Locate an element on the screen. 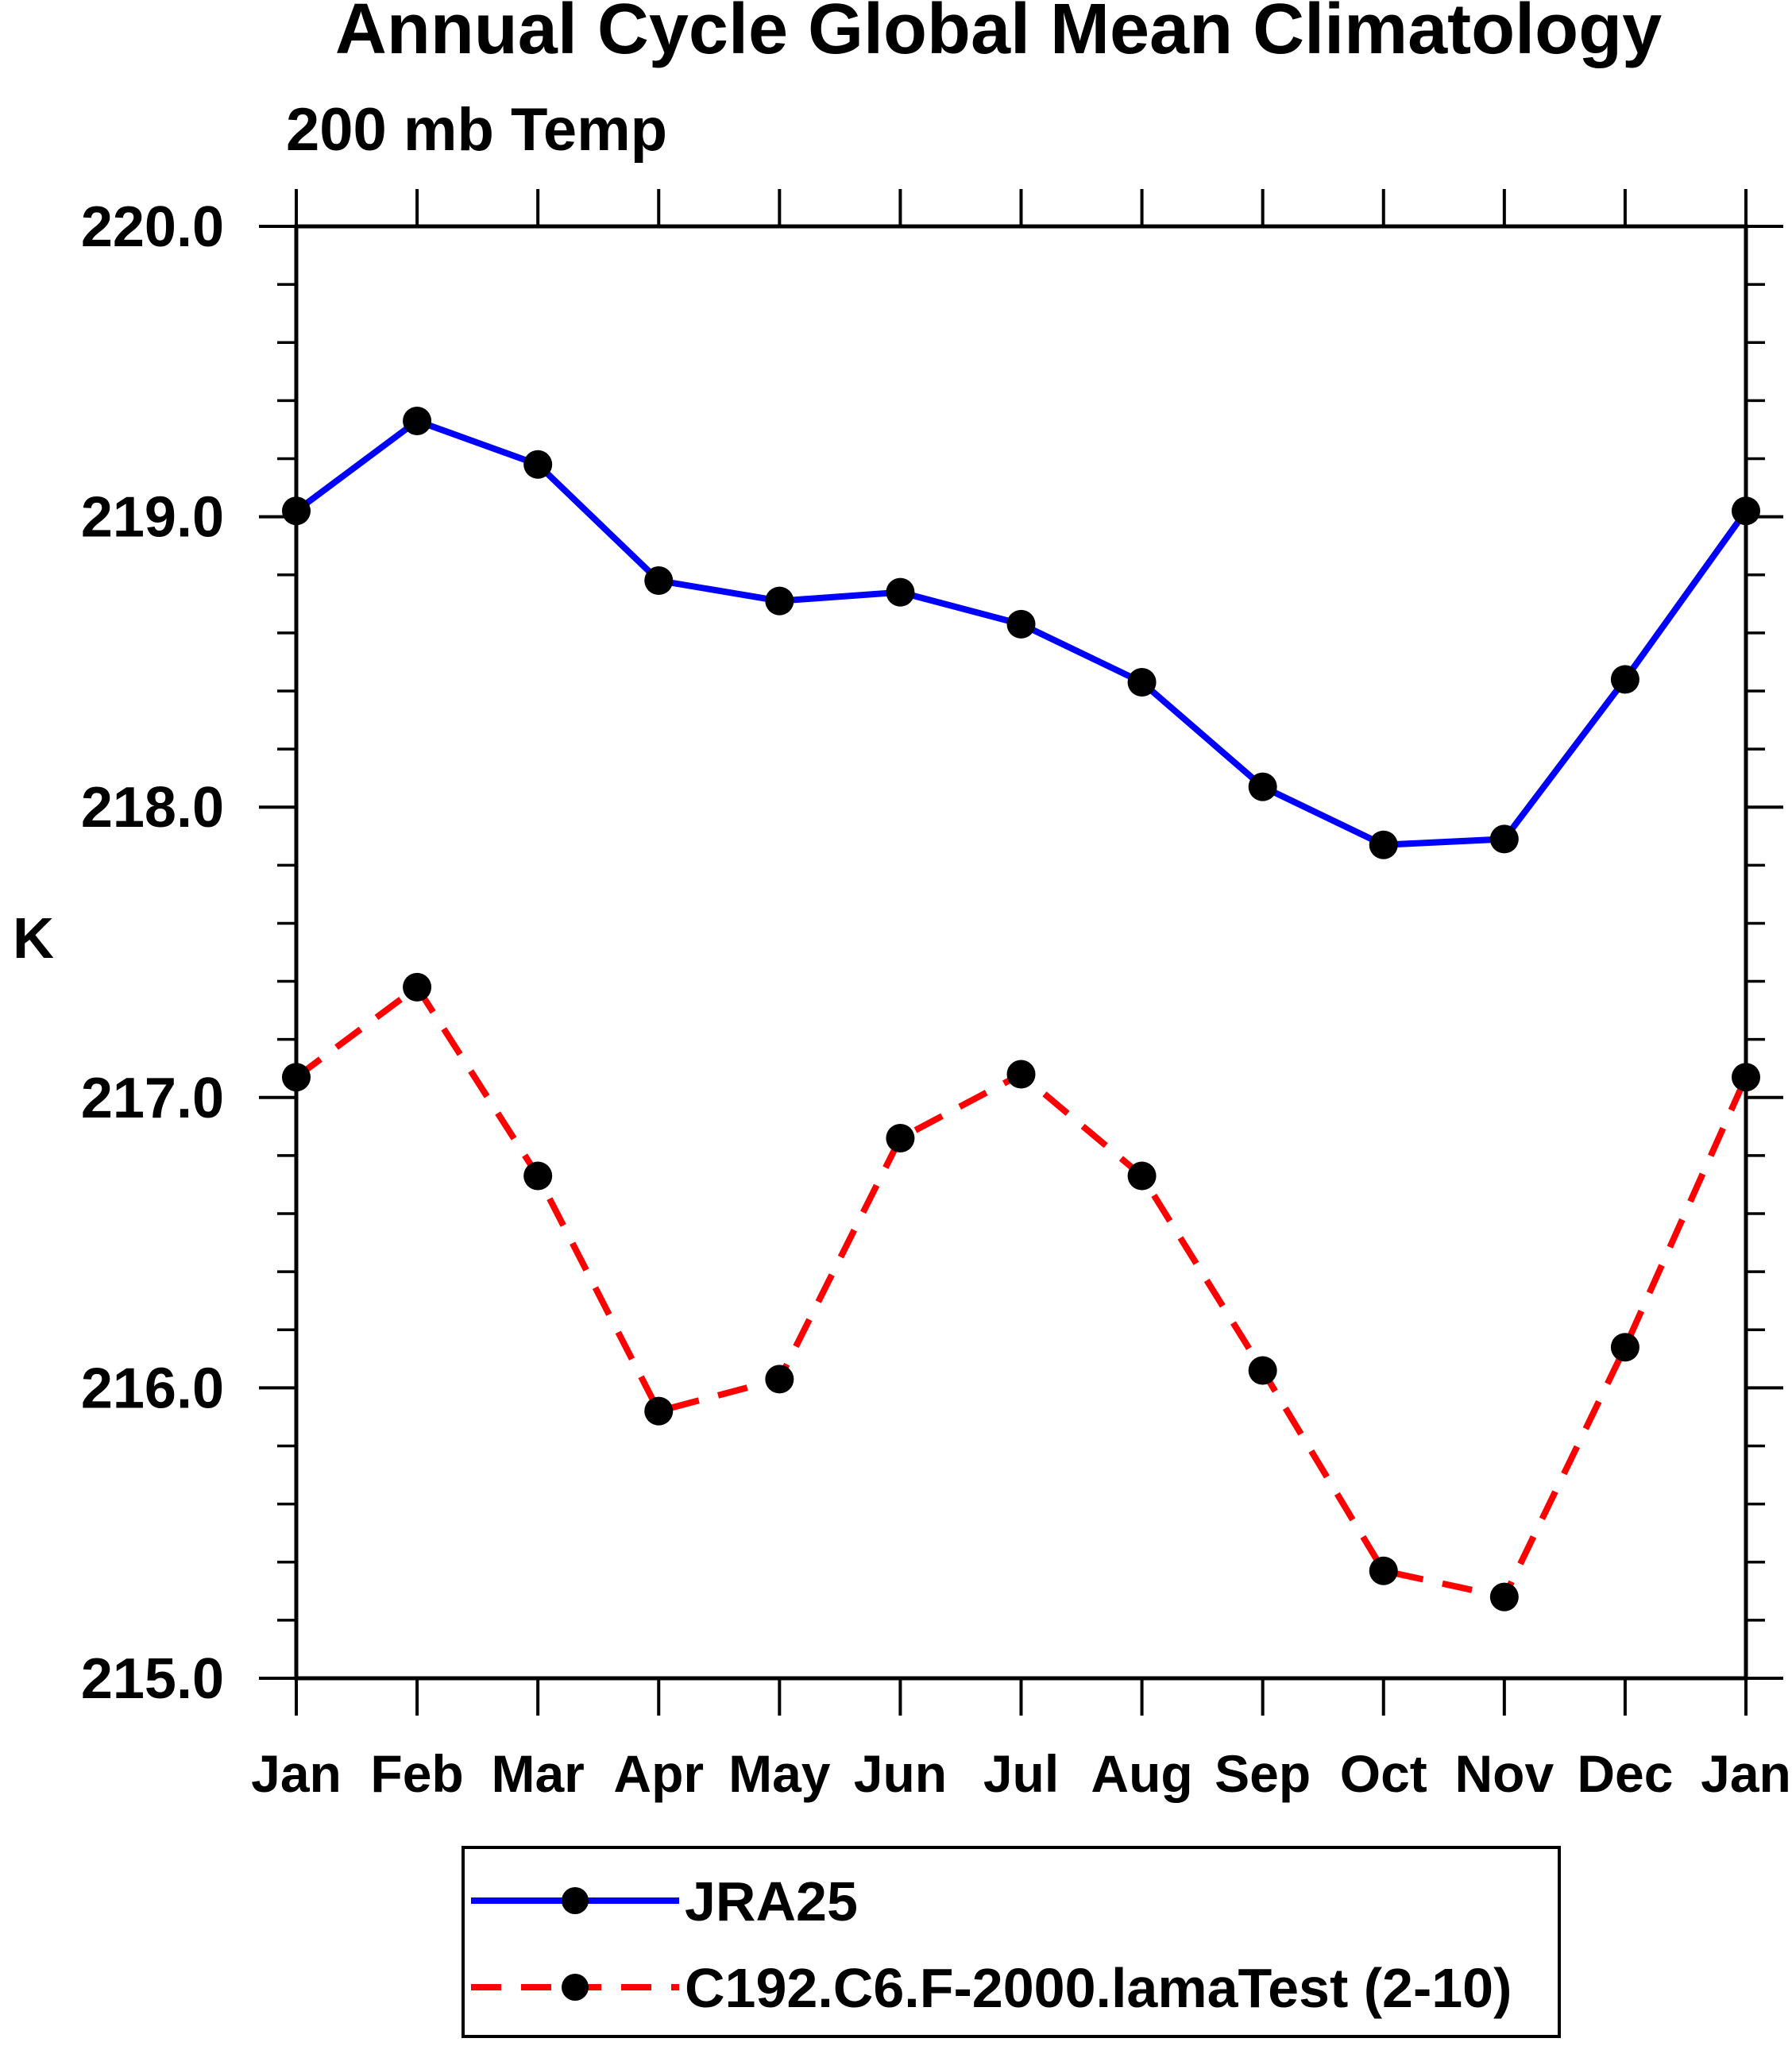  x-tick-label: Sep is located at coordinates (1263, 1773).